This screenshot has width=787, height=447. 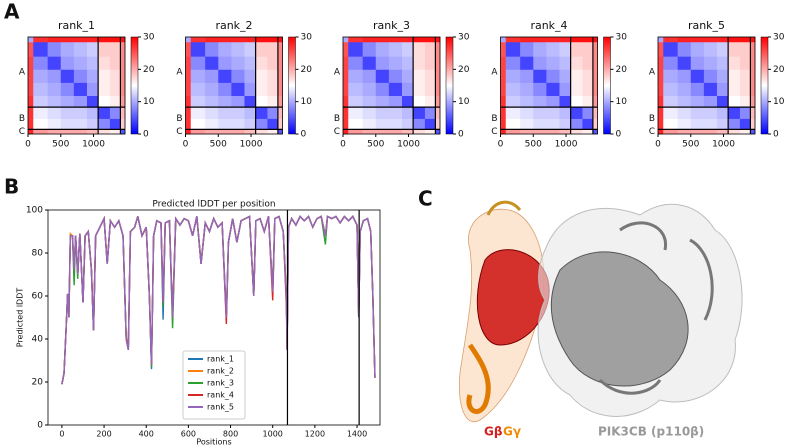 I want to click on x-tick-label: 1000, so click(x=251, y=145).